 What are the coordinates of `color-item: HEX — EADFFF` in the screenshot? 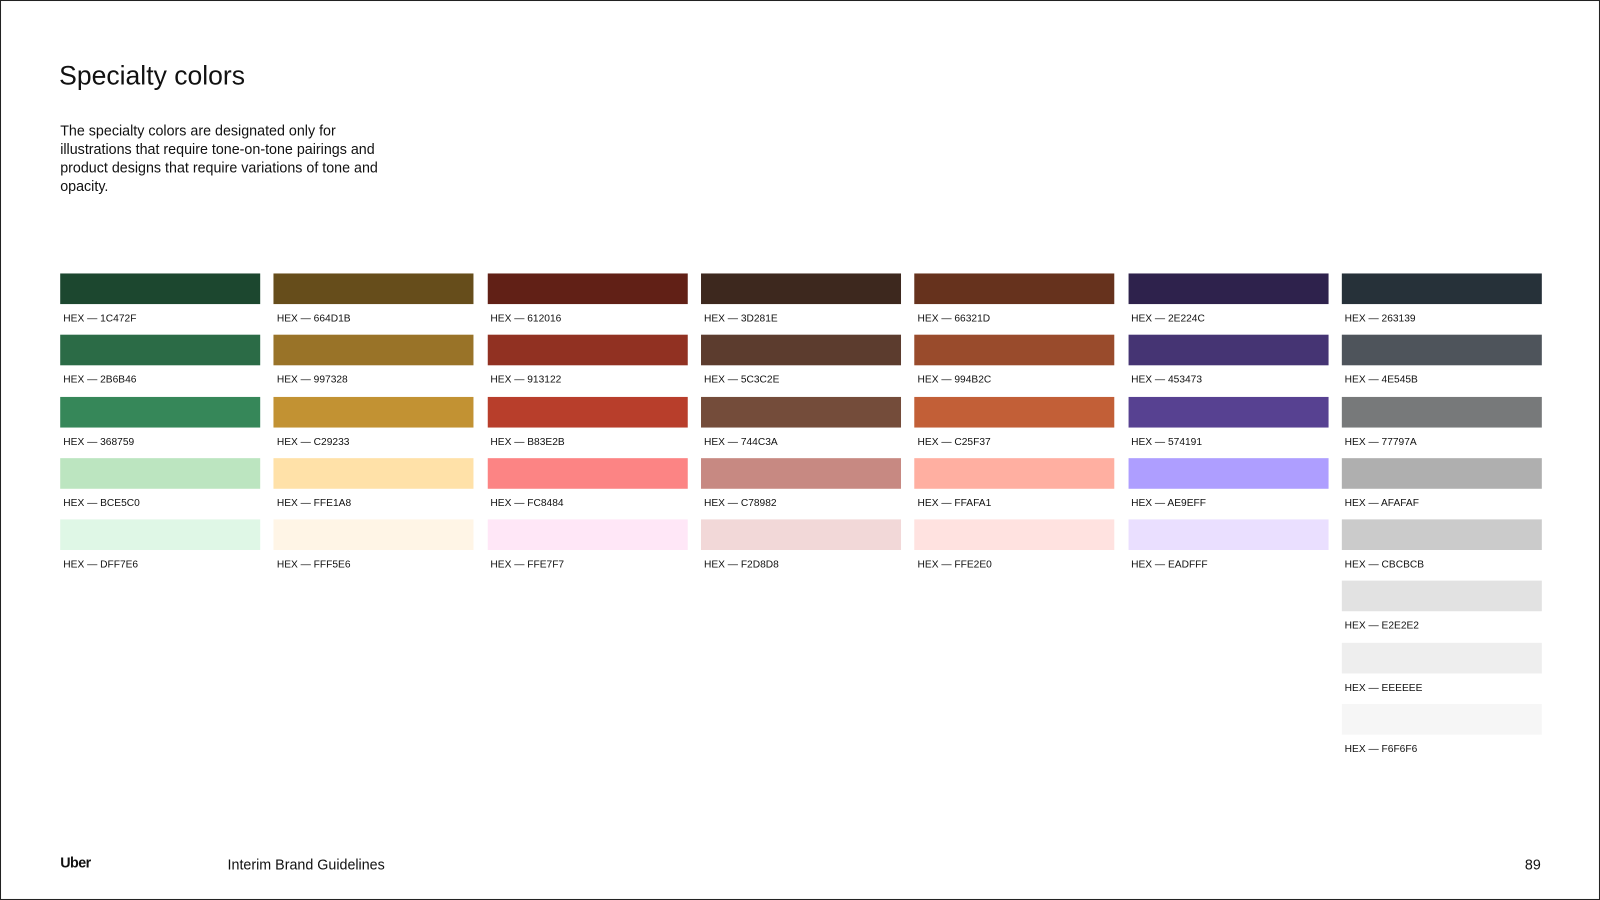 It's located at (1228, 550).